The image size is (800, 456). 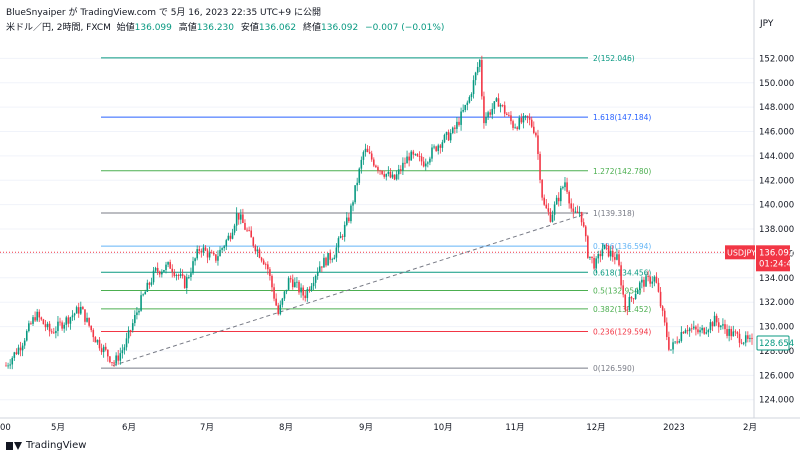 What do you see at coordinates (778, 264) in the screenshot?
I see `countdown-text: 01:24:42` at bounding box center [778, 264].